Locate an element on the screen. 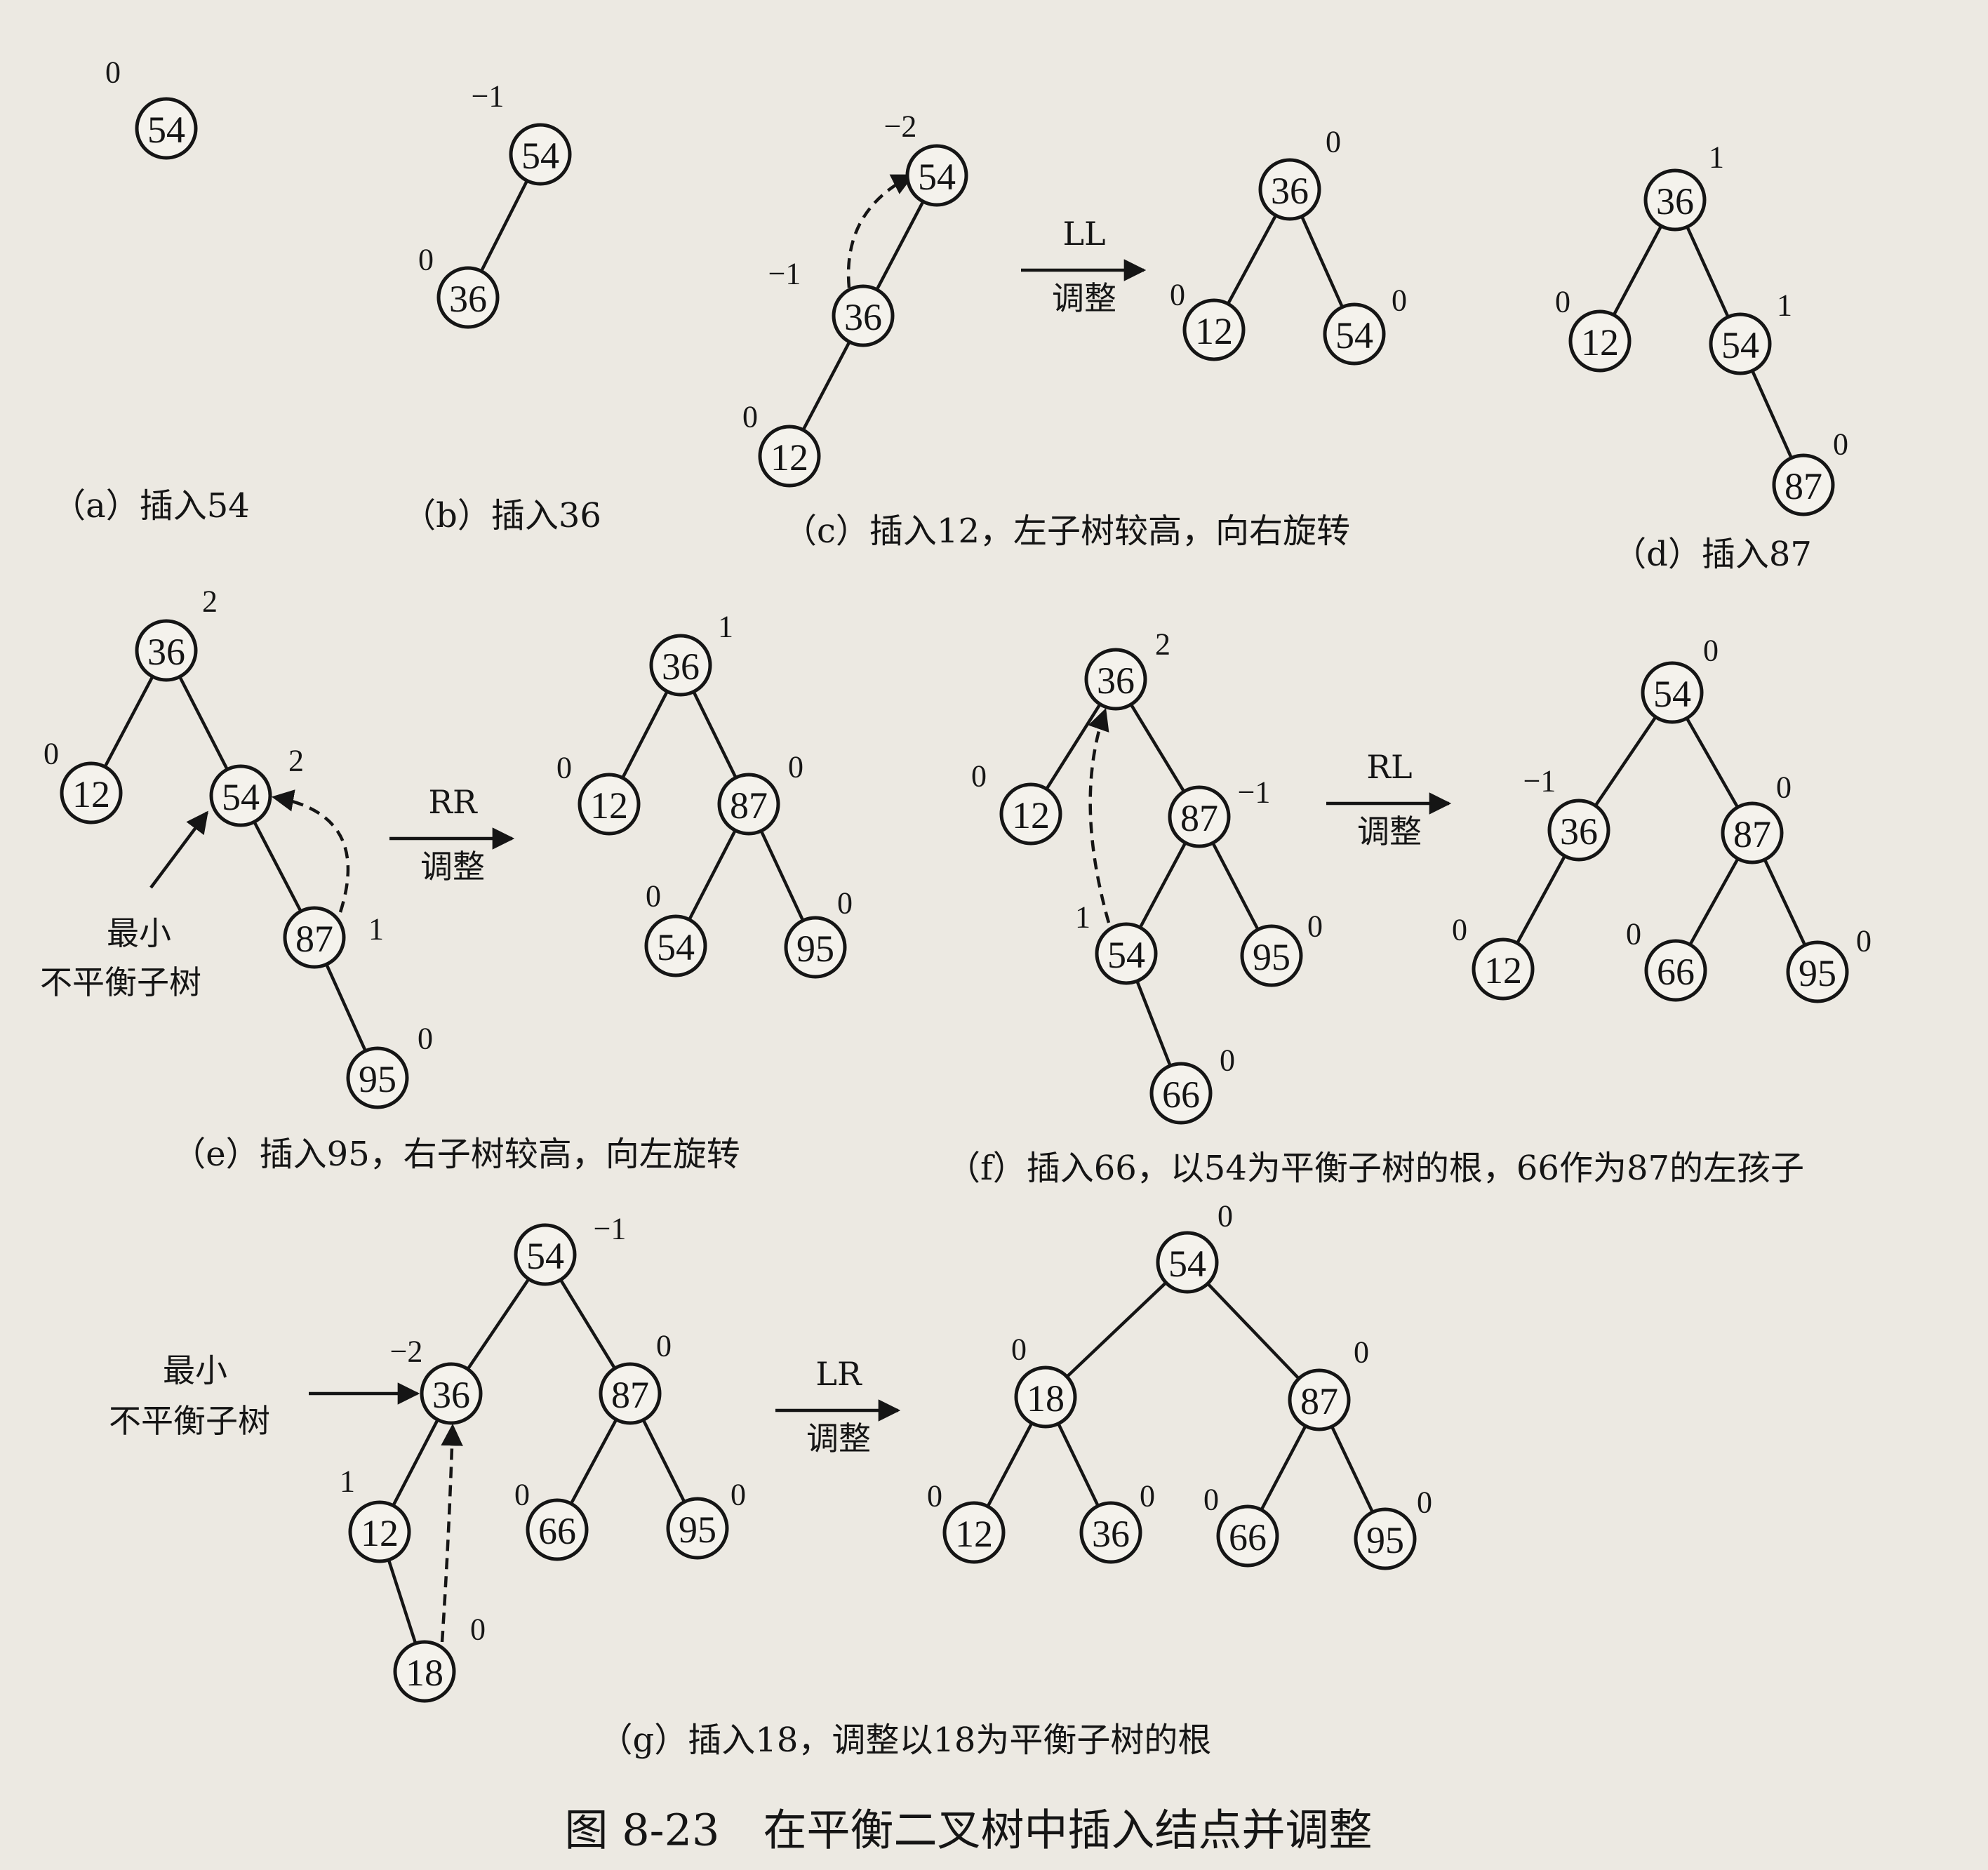 The width and height of the screenshot is (1988, 1870). caption-b: （b）插入36 is located at coordinates (501, 515).